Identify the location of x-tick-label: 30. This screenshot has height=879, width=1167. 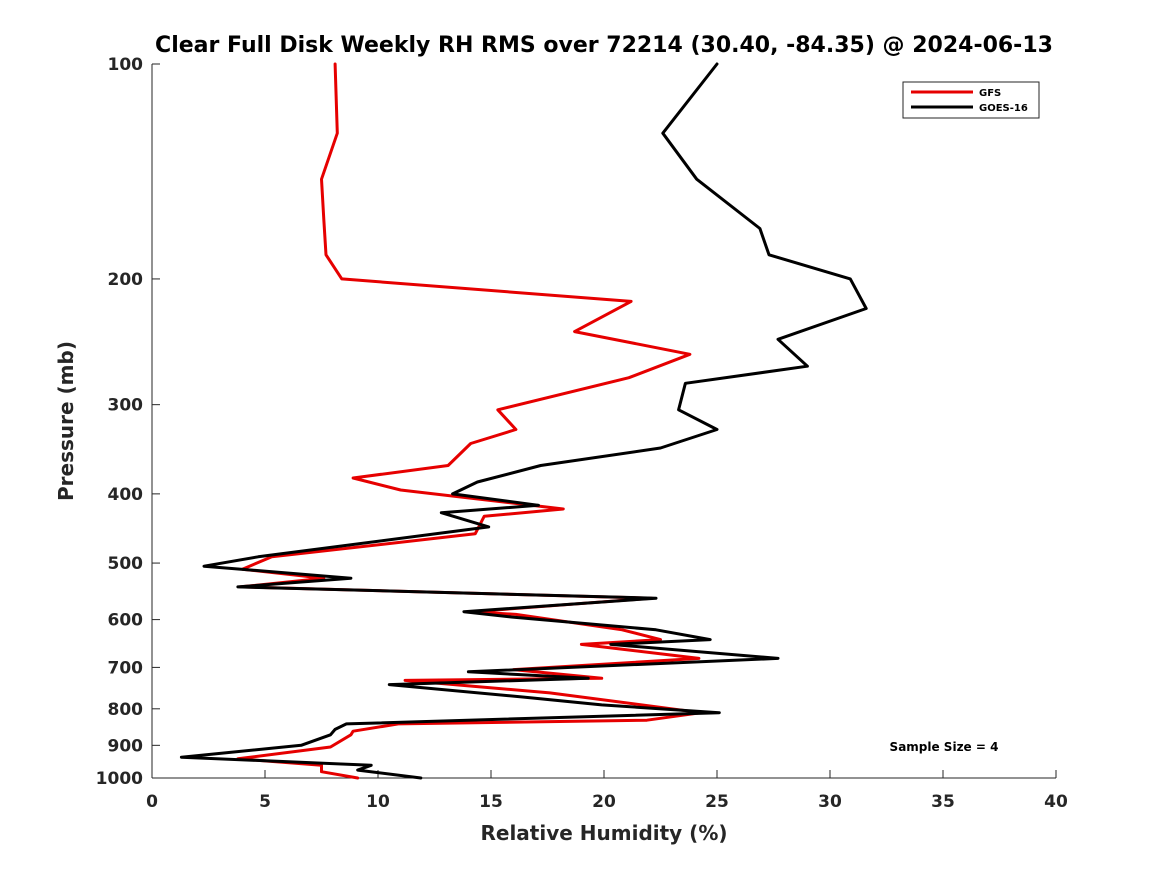
(830, 802).